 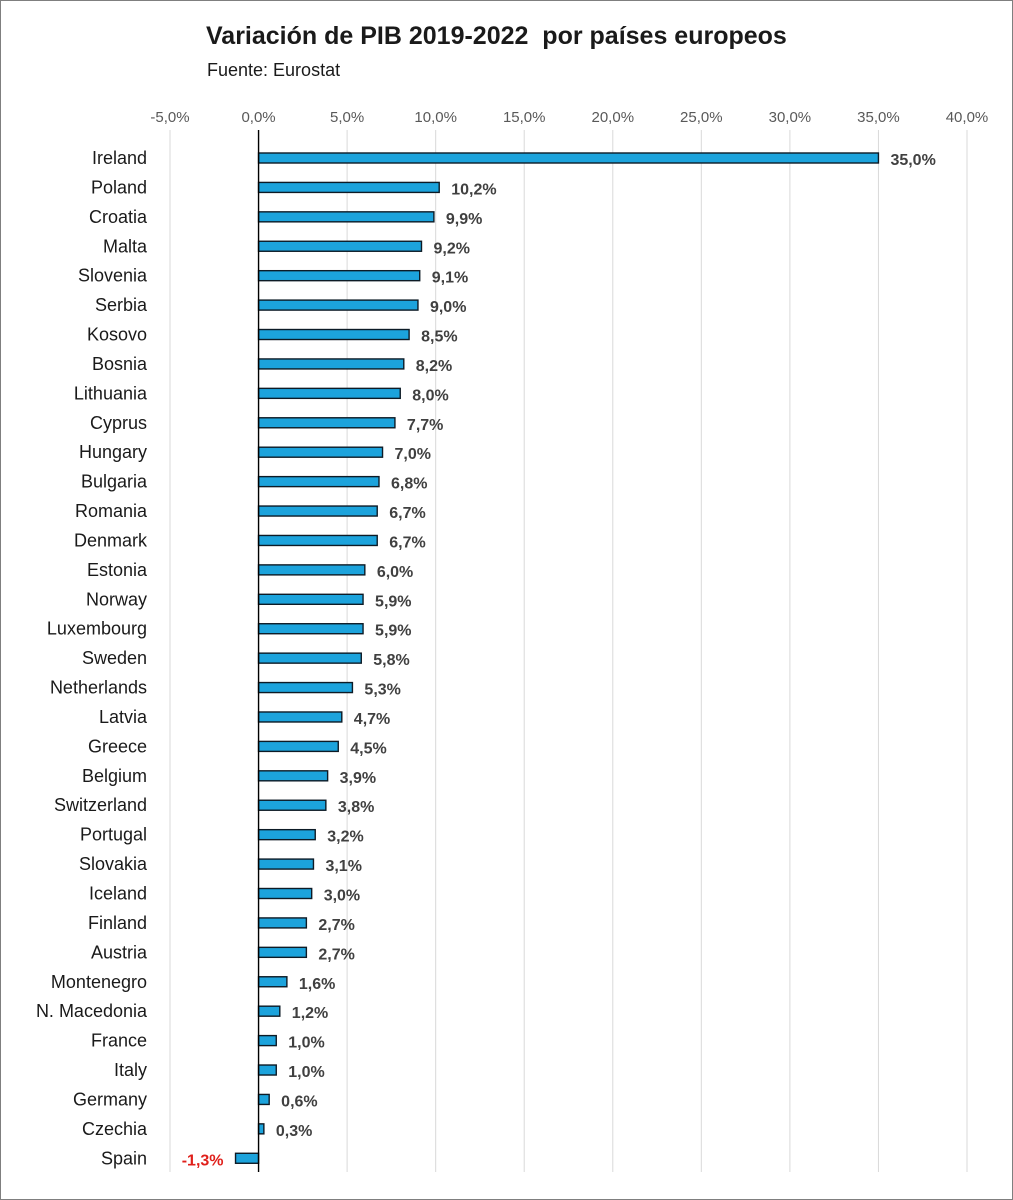 What do you see at coordinates (113, 864) in the screenshot?
I see `category-label: Slovakia` at bounding box center [113, 864].